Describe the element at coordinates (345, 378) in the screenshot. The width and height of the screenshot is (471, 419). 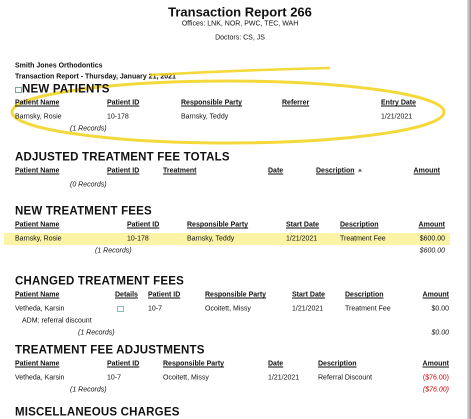
I see `cell: Referral Discount` at that location.